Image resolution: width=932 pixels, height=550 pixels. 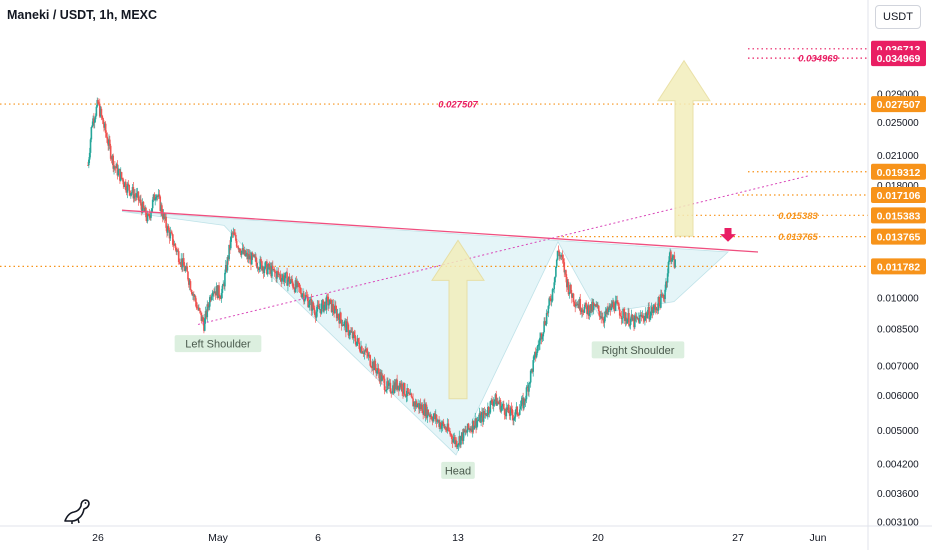 What do you see at coordinates (898, 58) in the screenshot?
I see `price-tag: 0.034969` at bounding box center [898, 58].